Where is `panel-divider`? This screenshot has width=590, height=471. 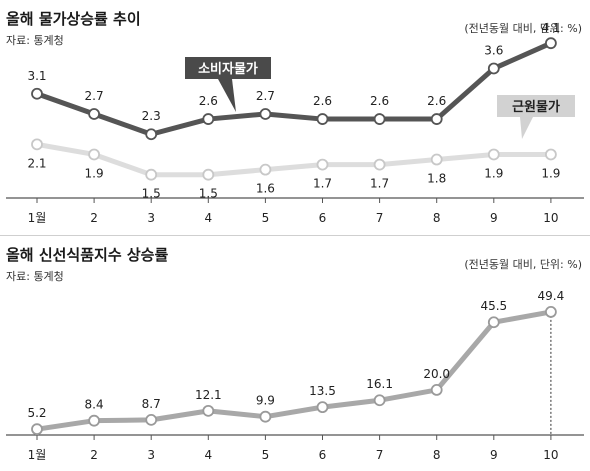
panel-divider is located at coordinates (295, 235).